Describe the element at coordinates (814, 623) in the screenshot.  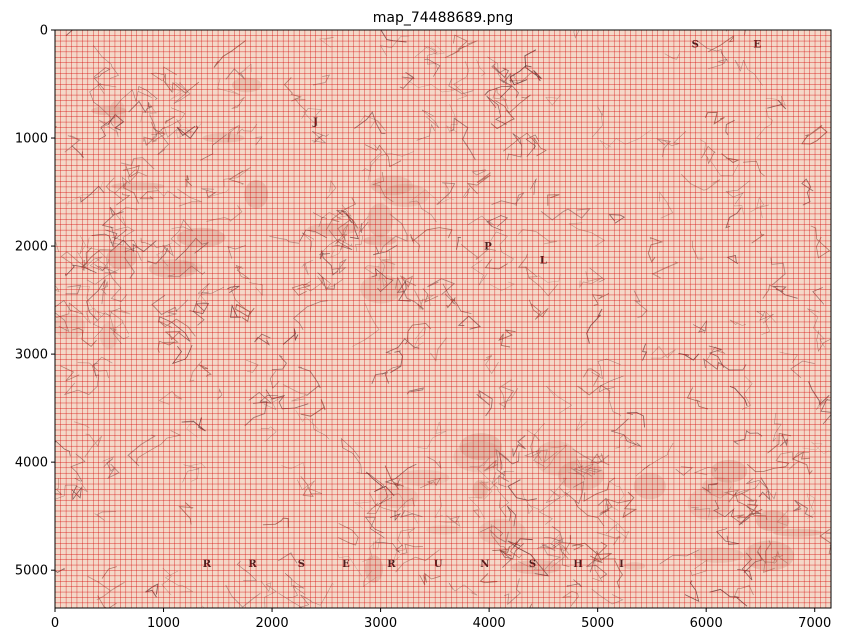
I see `x-tick-label: 7000` at that location.